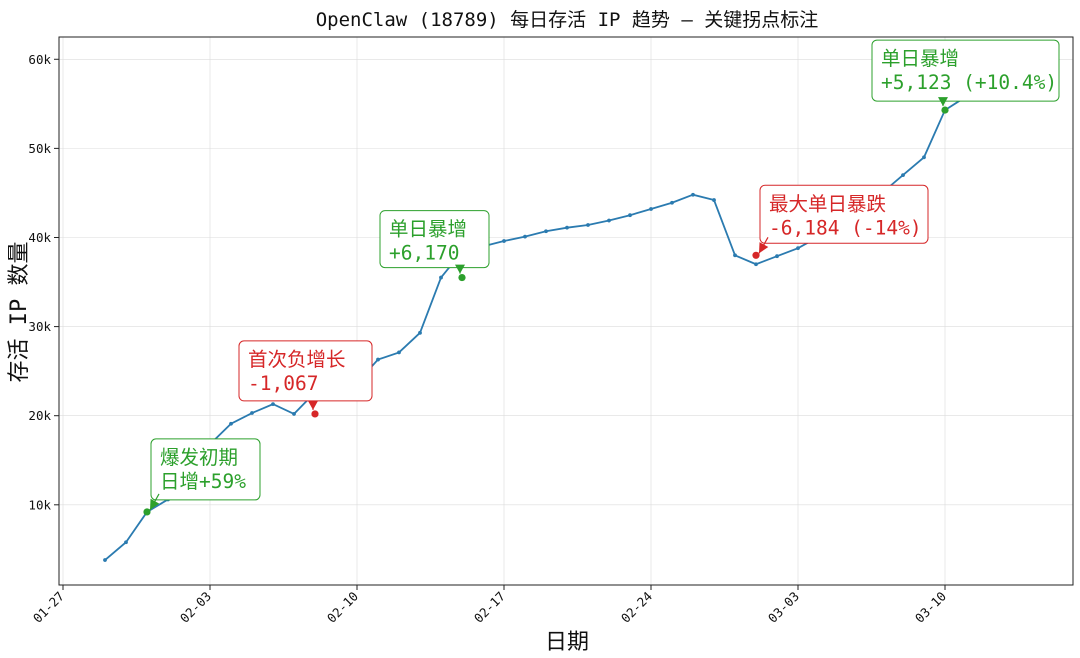  I want to click on y-tick-label: 10k, so click(39, 504).